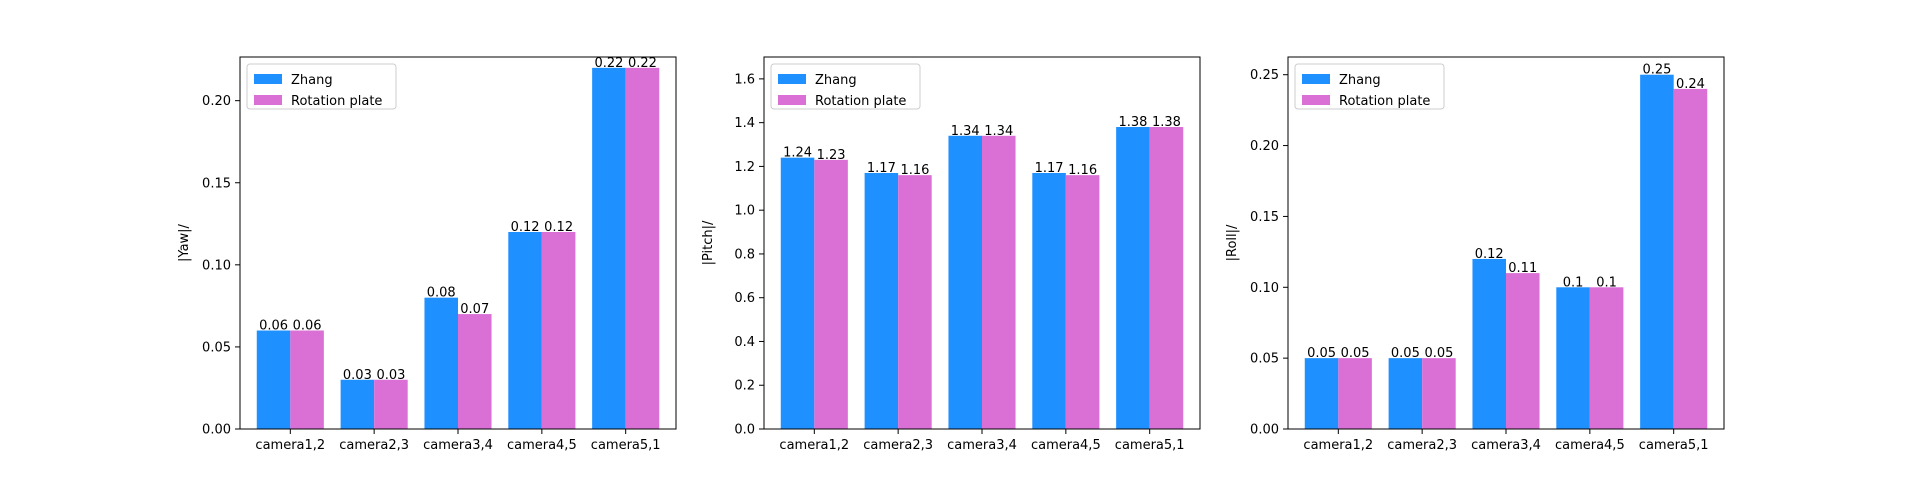  What do you see at coordinates (744, 386) in the screenshot?
I see `y-tick-label: 0.2` at bounding box center [744, 386].